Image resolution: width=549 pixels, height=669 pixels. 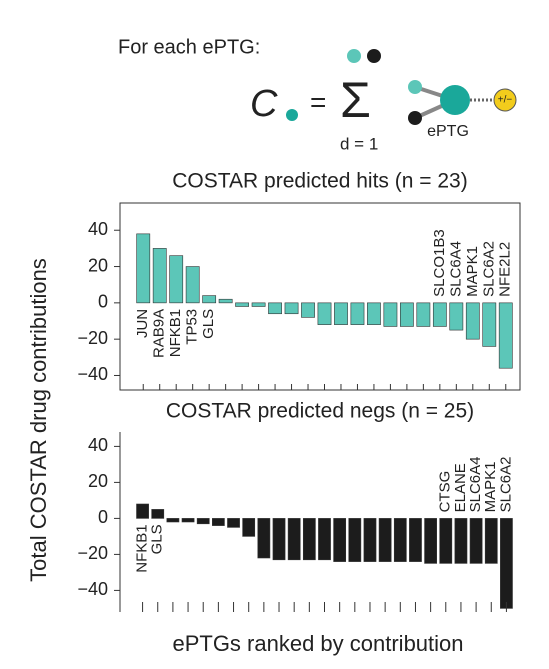 I want to click on bar-label: NFE2L2, so click(x=505, y=269).